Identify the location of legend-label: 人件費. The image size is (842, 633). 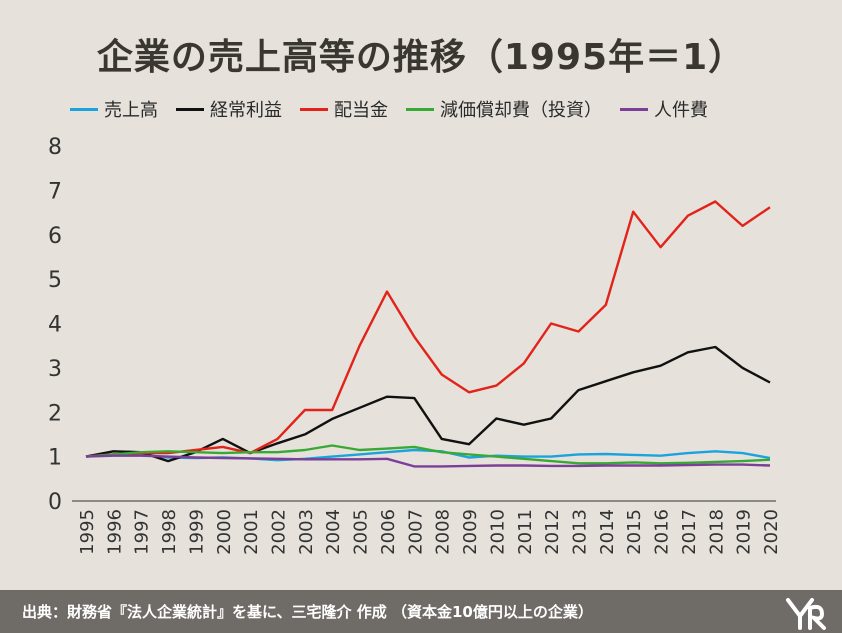
(681, 110).